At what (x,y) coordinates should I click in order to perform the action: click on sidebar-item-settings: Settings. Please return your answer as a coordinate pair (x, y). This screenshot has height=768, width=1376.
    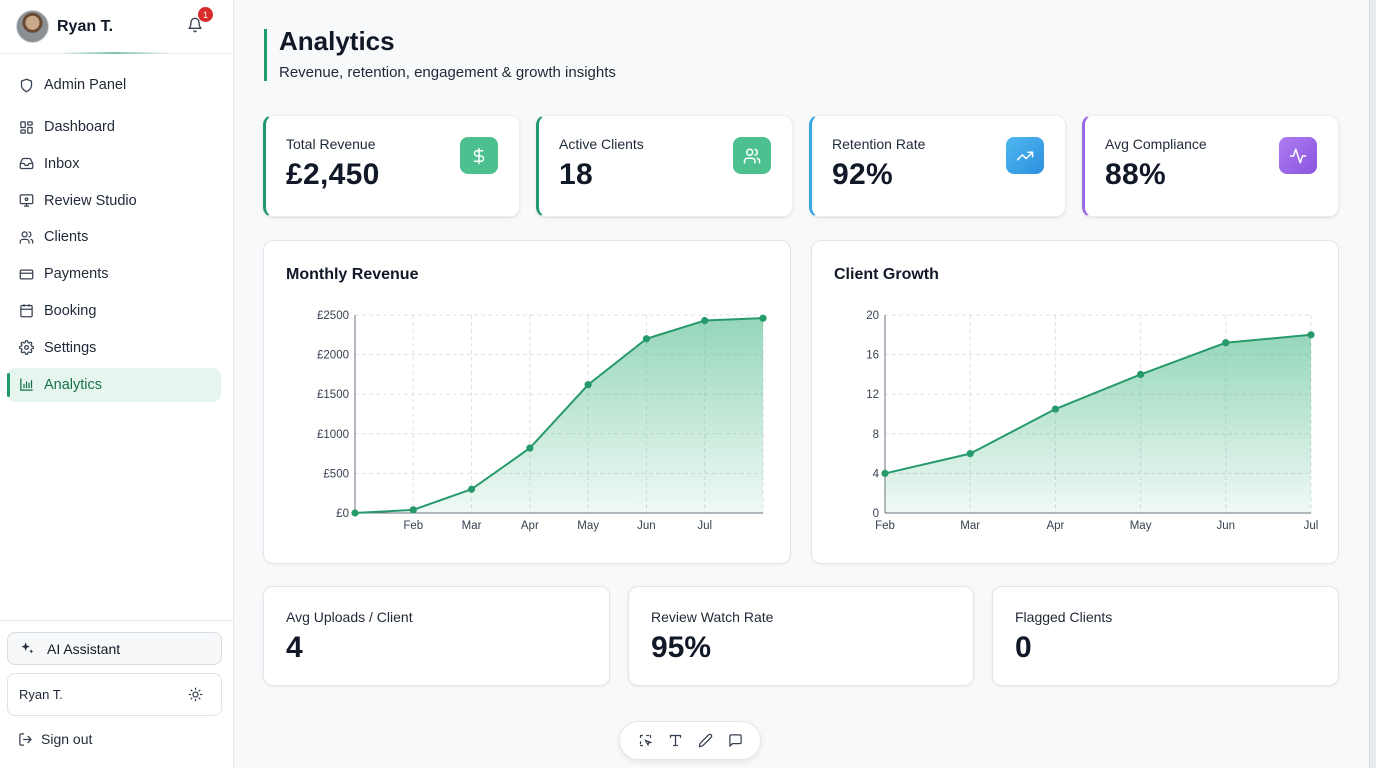
    Looking at the image, I should click on (114, 348).